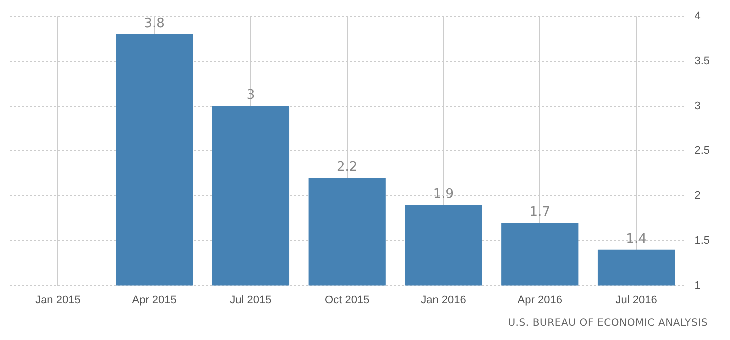 Image resolution: width=730 pixels, height=340 pixels. What do you see at coordinates (443, 194) in the screenshot?
I see `data-label: 1.9` at bounding box center [443, 194].